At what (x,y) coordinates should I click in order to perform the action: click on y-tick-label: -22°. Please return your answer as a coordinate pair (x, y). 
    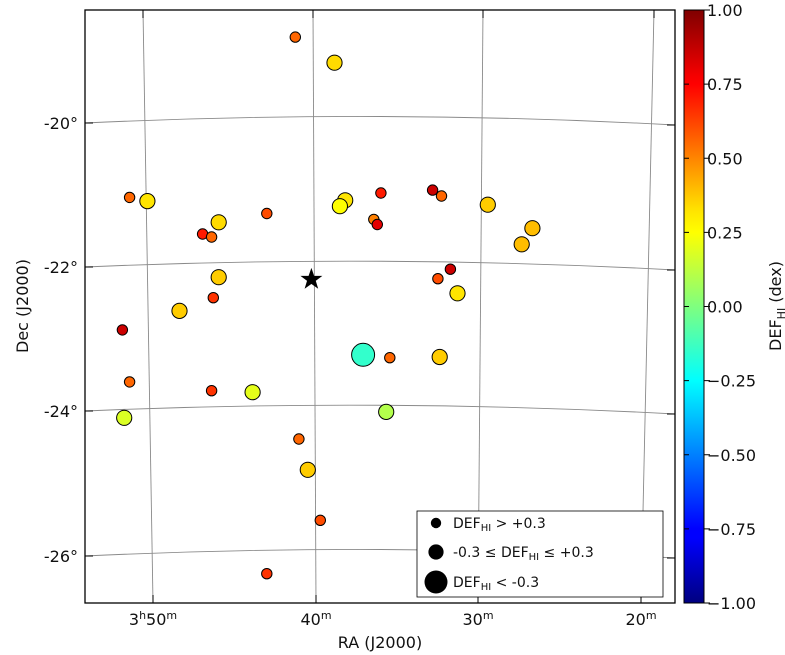
    Looking at the image, I should click on (61, 267).